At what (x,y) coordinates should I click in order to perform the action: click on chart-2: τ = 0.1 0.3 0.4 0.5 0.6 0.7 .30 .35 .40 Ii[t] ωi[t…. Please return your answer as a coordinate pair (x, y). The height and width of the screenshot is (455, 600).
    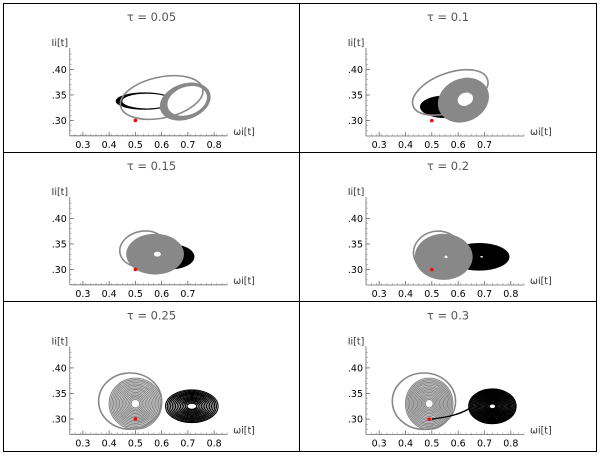
    Looking at the image, I should click on (450, 80).